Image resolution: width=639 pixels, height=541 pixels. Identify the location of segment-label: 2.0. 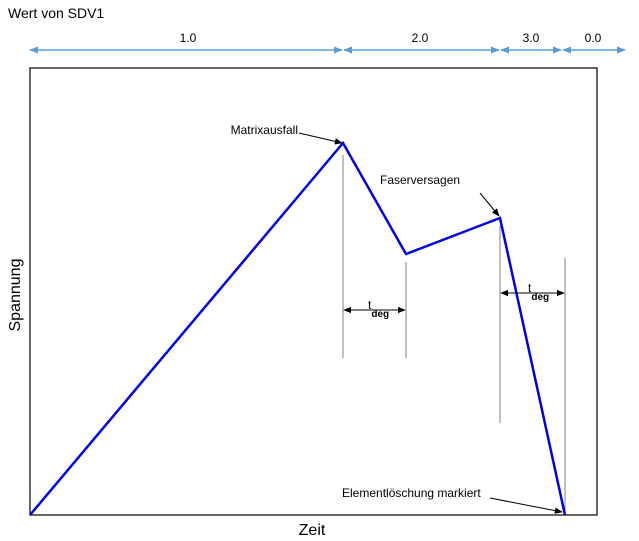
(420, 38).